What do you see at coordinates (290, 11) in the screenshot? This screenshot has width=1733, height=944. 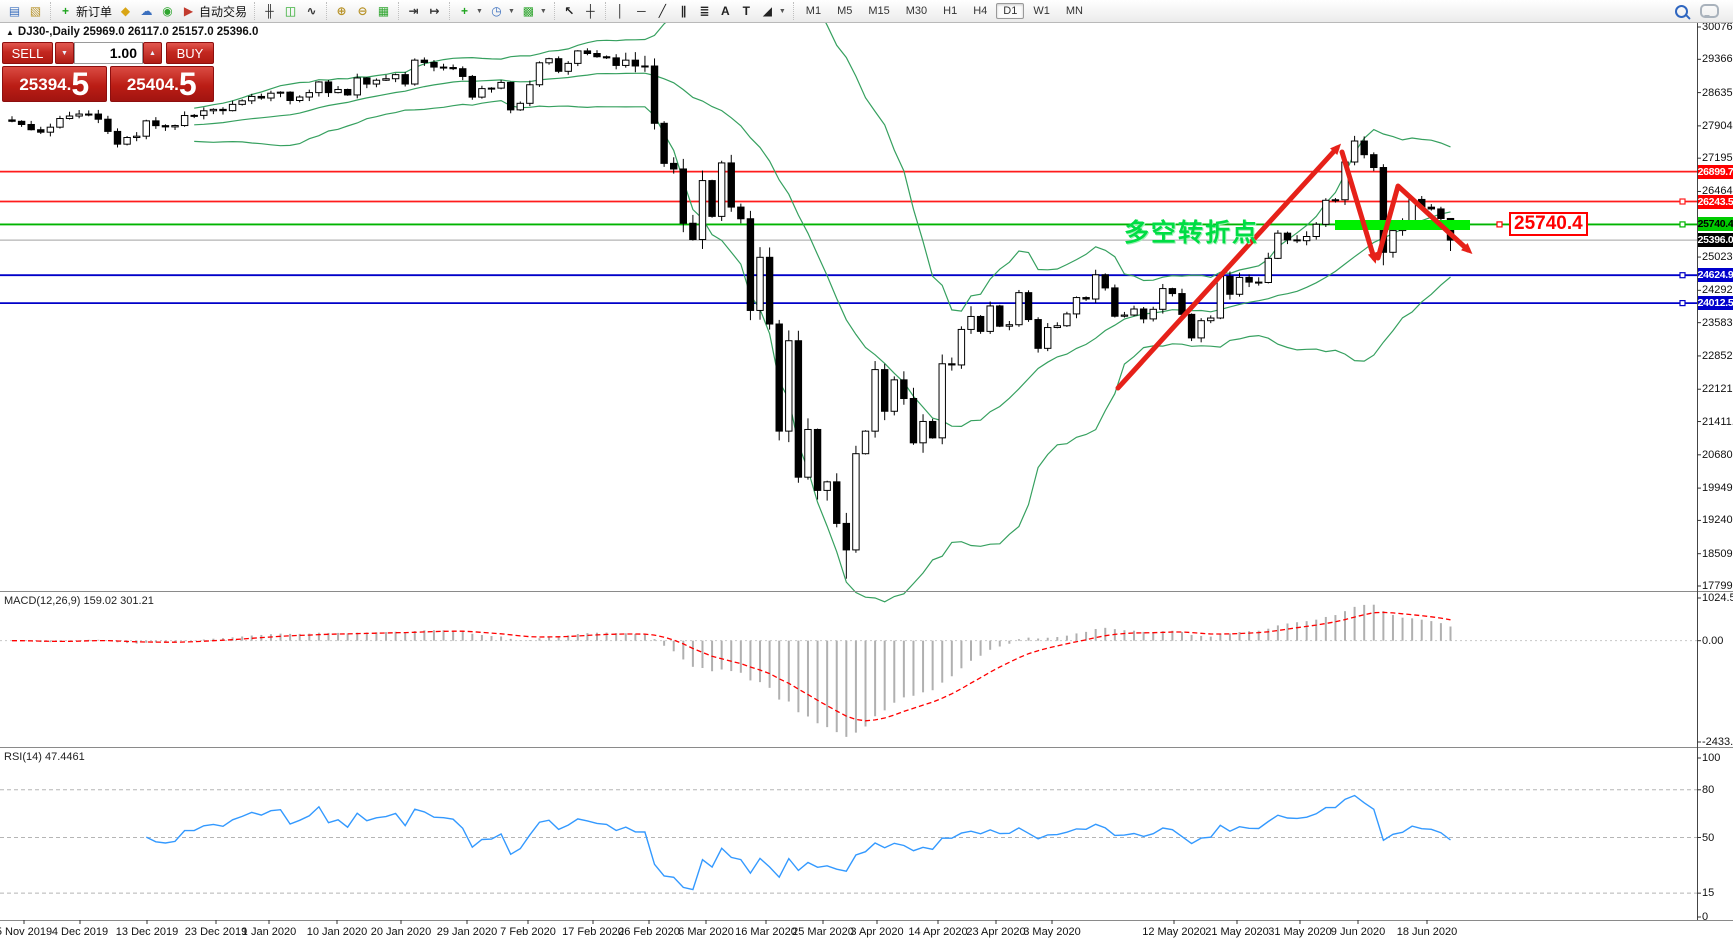 I see `candlestick-mode-icon: ◫` at bounding box center [290, 11].